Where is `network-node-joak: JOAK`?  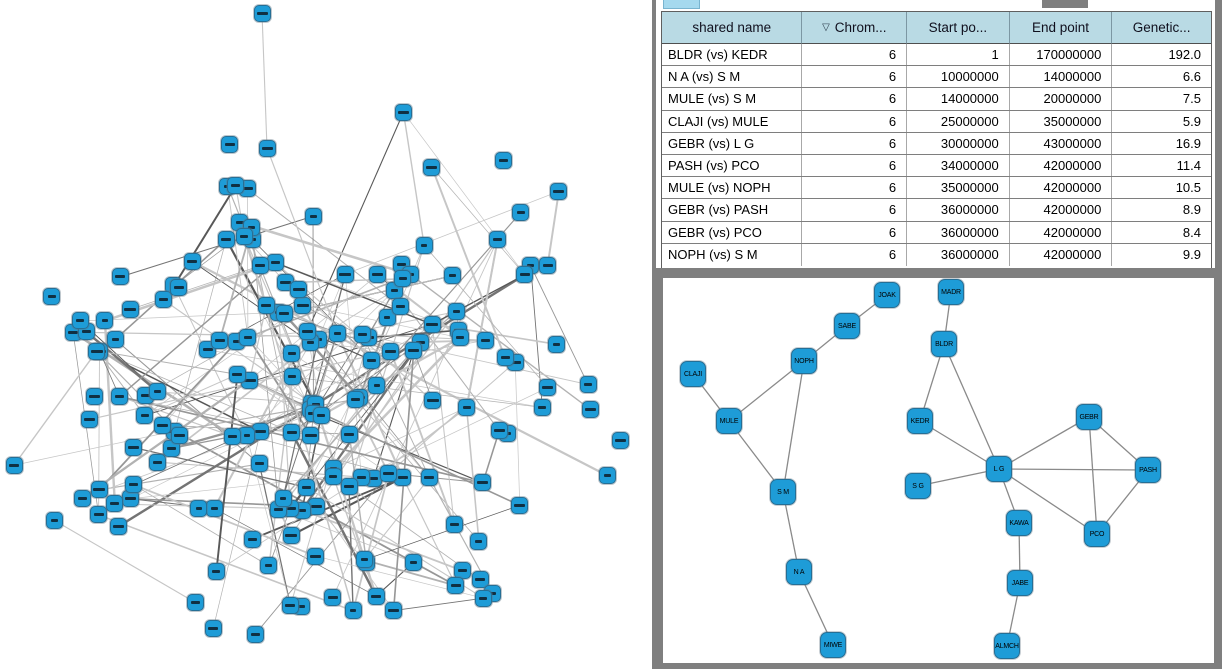 network-node-joak: JOAK is located at coordinates (887, 295).